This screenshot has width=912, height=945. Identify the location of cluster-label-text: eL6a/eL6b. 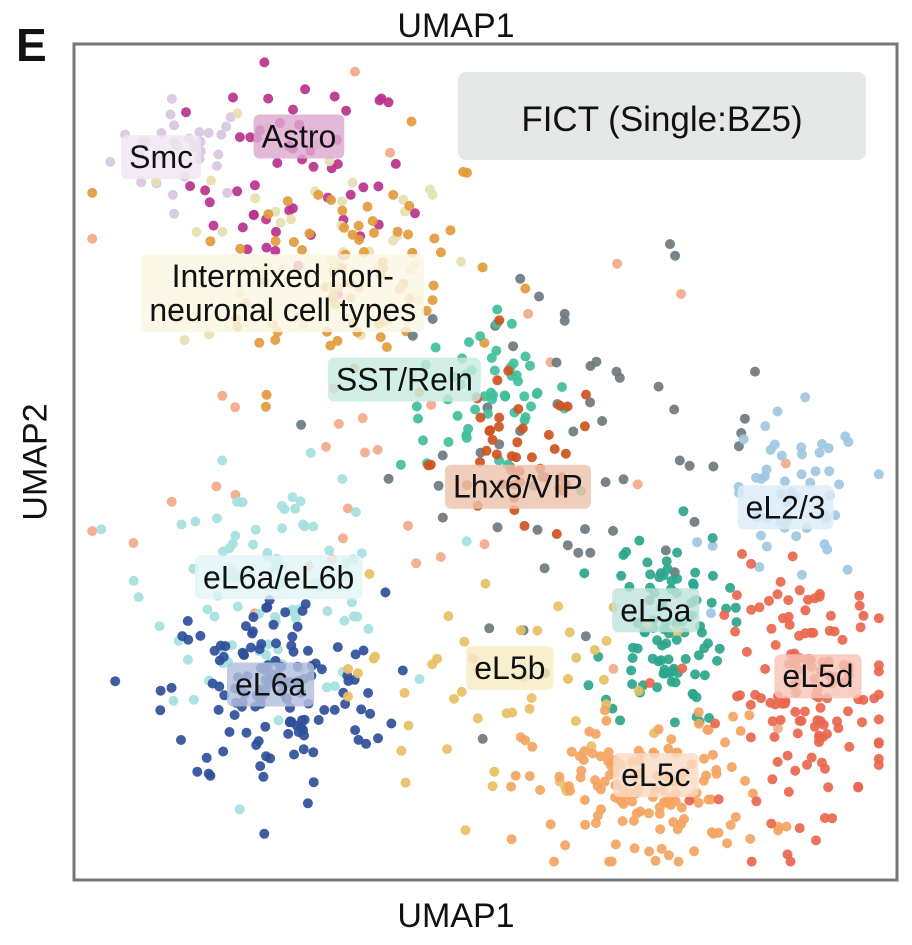
(278, 577).